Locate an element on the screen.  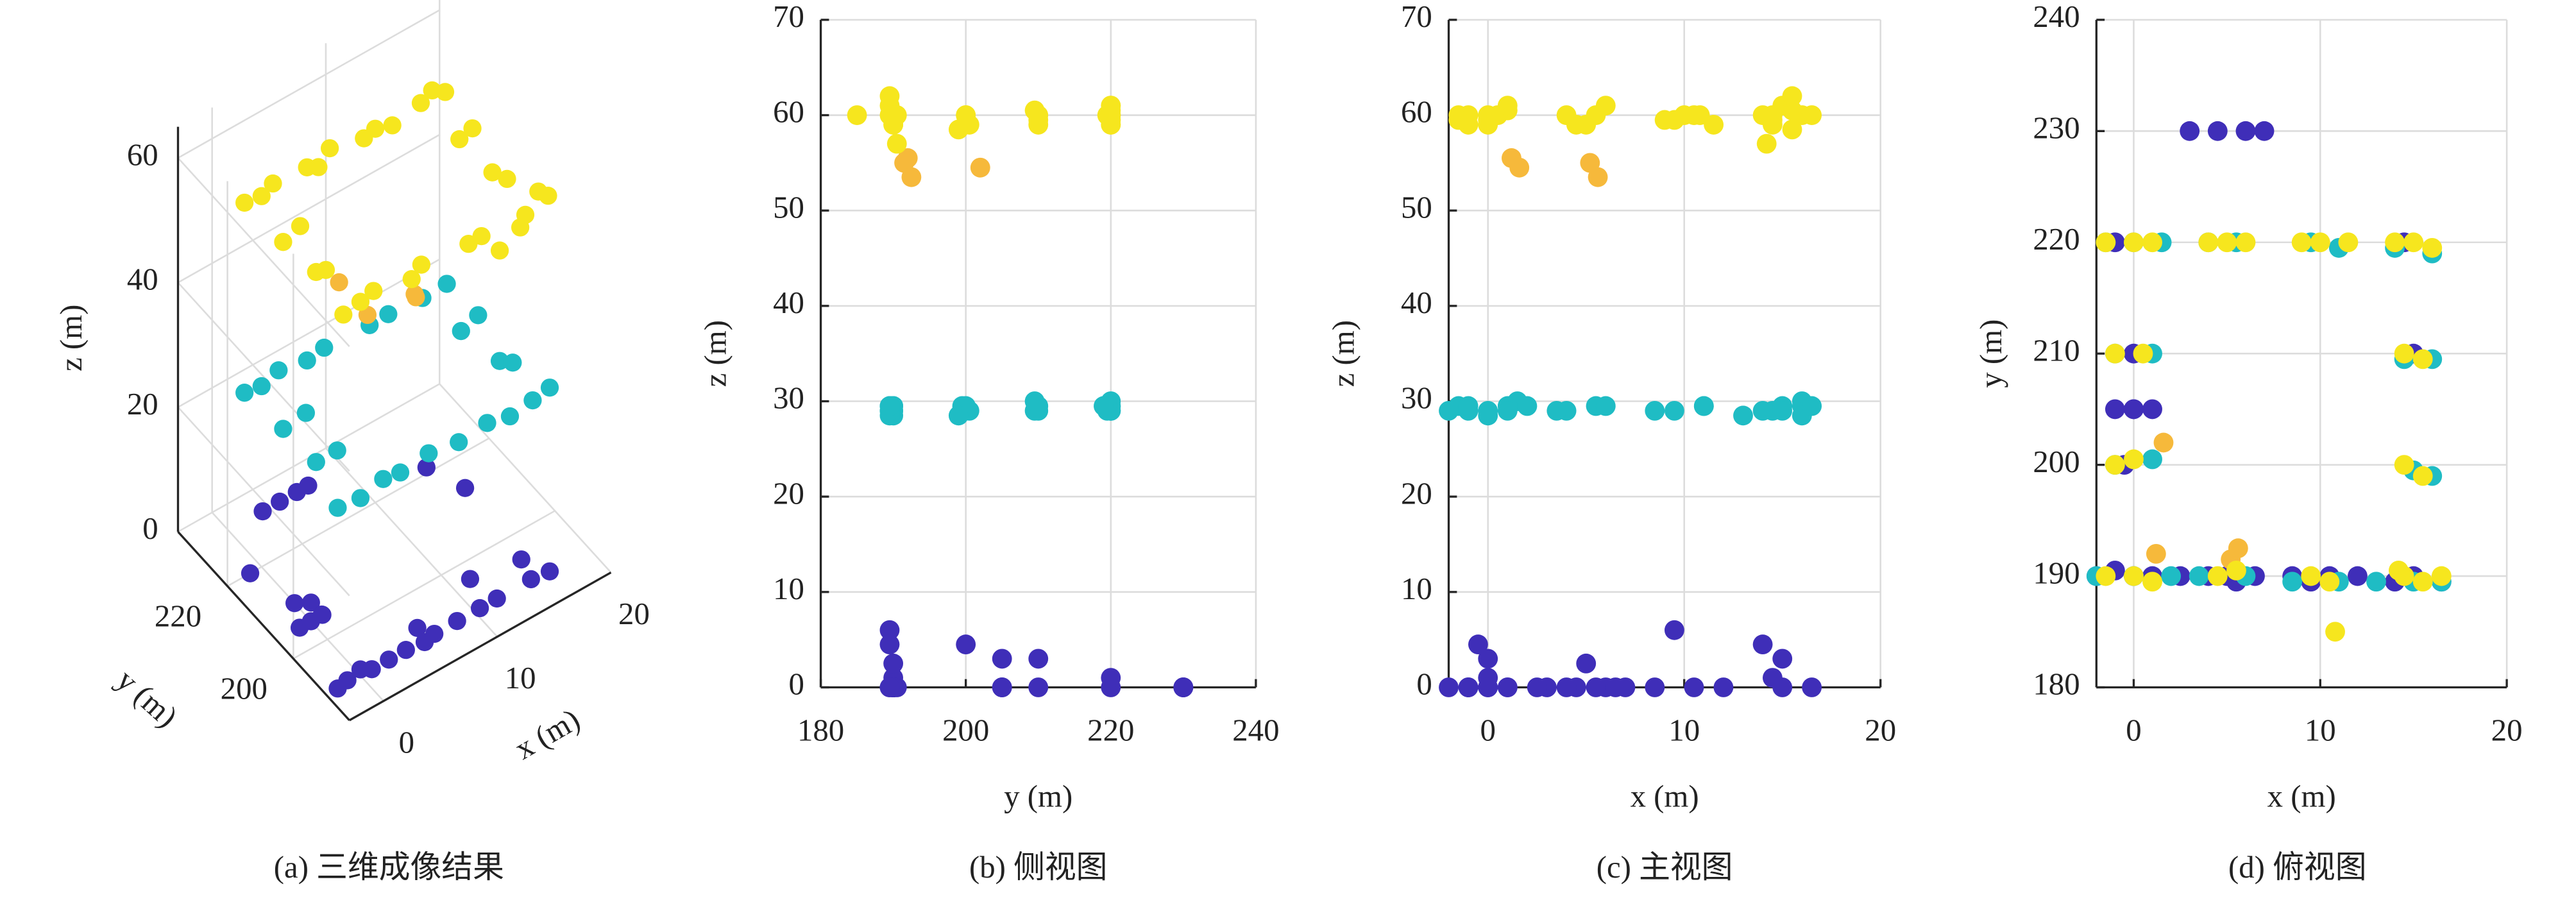
x-axis-label: y (m) is located at coordinates (1038, 796).